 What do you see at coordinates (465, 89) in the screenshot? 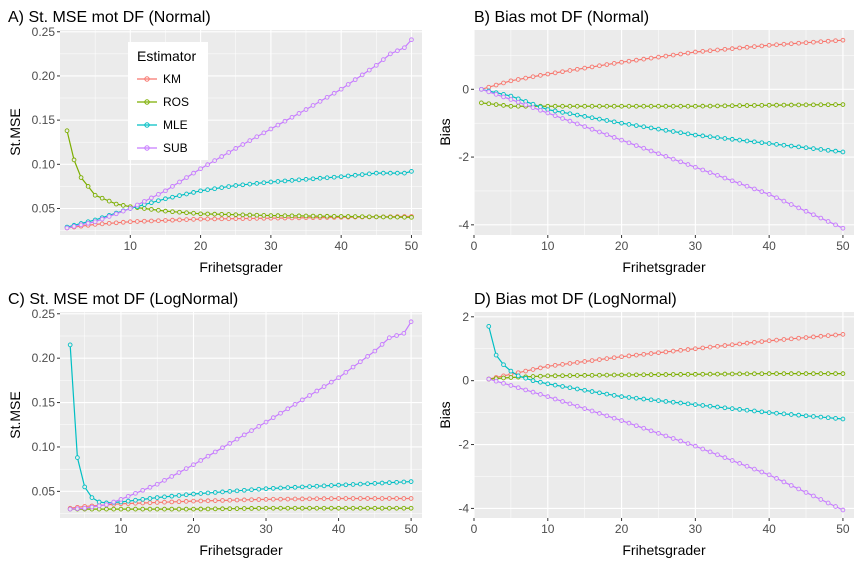
I see `y-tick-label: 0` at bounding box center [465, 89].